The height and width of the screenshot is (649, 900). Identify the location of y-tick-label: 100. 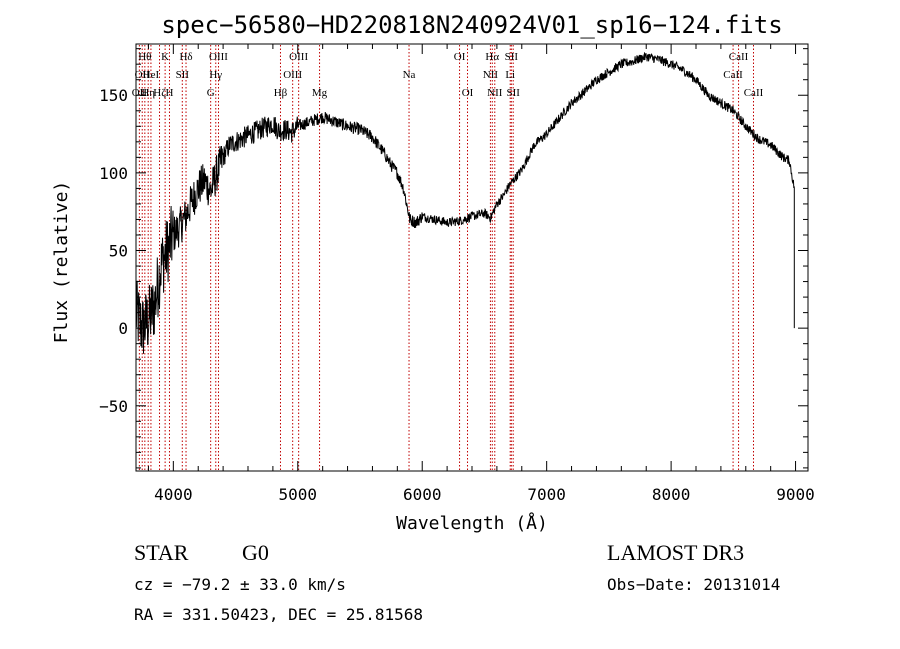
(113, 173).